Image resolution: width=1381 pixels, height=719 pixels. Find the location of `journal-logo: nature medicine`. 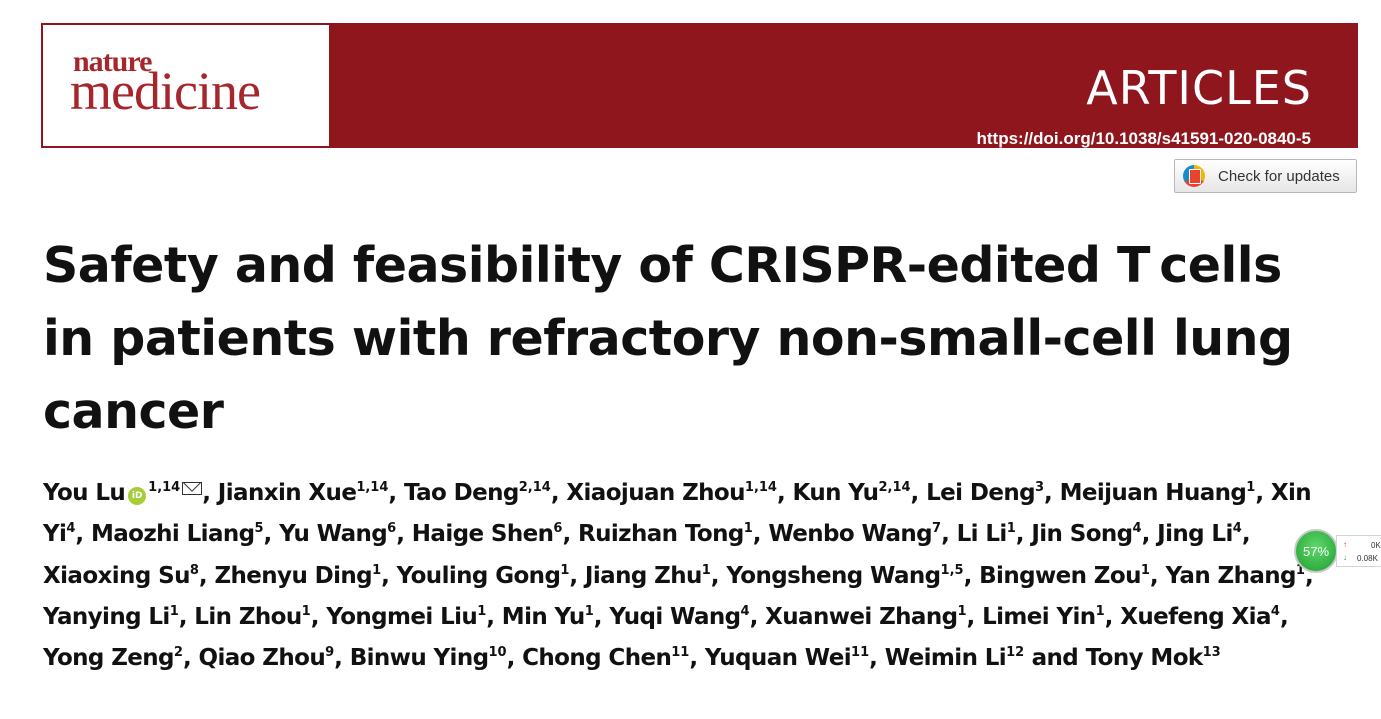

journal-logo: nature medicine is located at coordinates (186, 85).